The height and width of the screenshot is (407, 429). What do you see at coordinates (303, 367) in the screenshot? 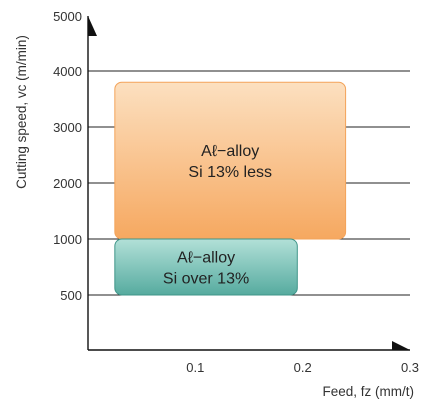
I see `x-tick-label: 0.2` at bounding box center [303, 367].